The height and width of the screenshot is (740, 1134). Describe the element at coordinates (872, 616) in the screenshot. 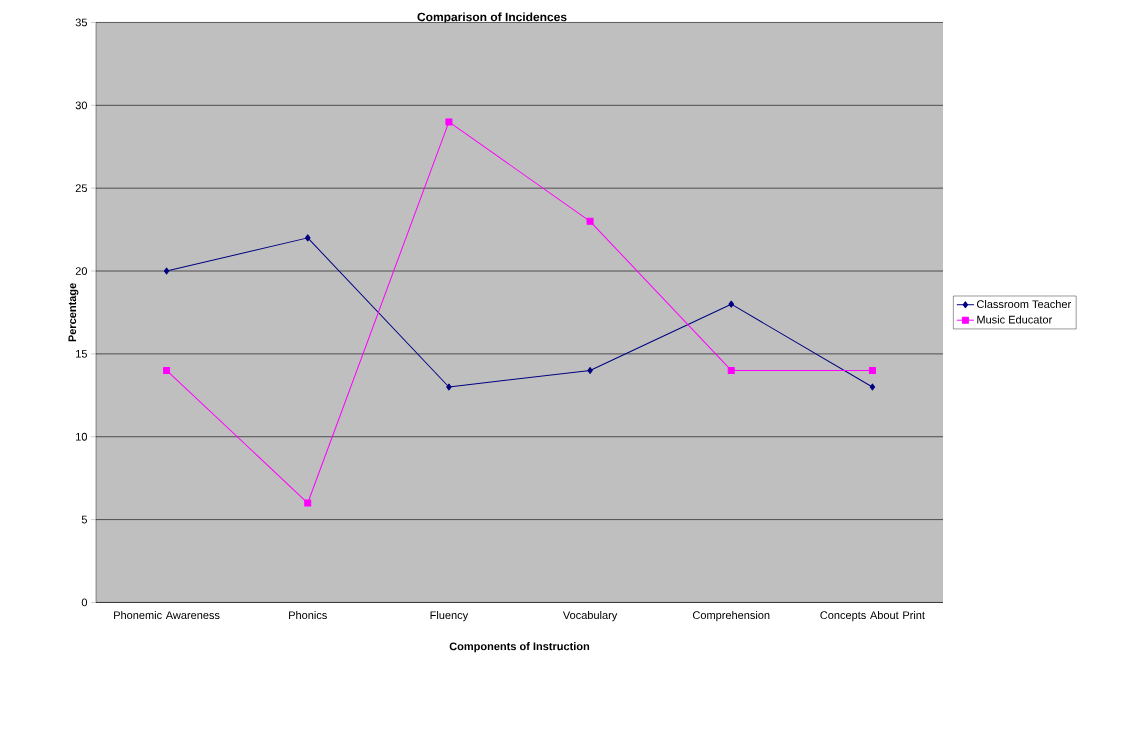

I see `x-tick-label: Concepts About Print` at that location.